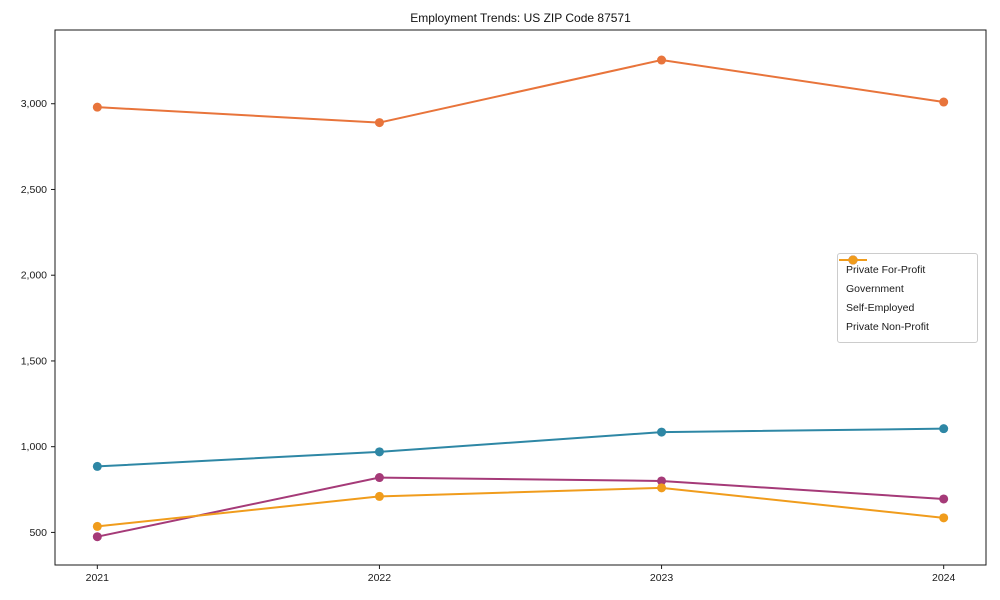 This screenshot has width=1000, height=600. Describe the element at coordinates (38, 533) in the screenshot. I see `y-tick-label: 500` at that location.